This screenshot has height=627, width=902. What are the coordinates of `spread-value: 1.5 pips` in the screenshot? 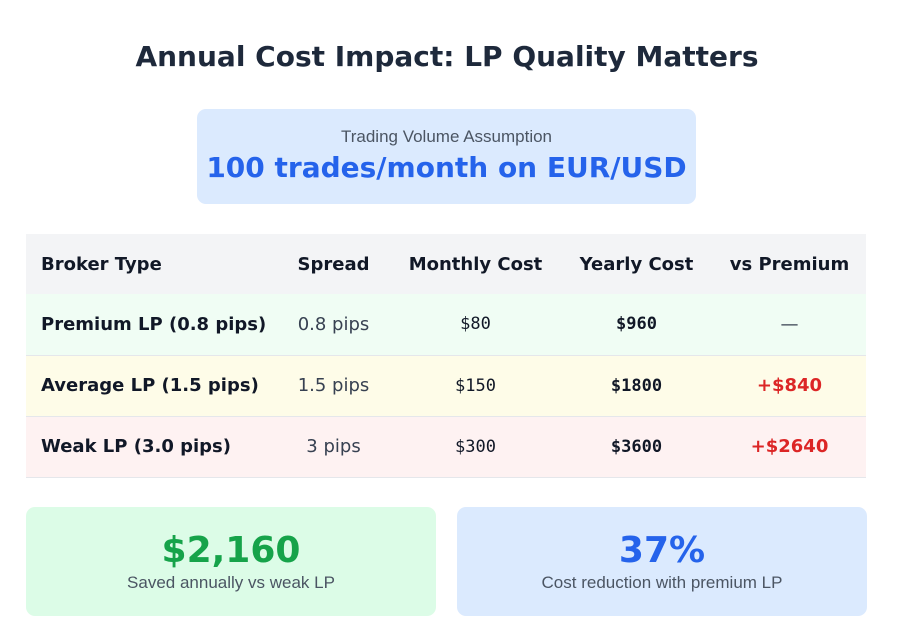 It's located at (333, 386).